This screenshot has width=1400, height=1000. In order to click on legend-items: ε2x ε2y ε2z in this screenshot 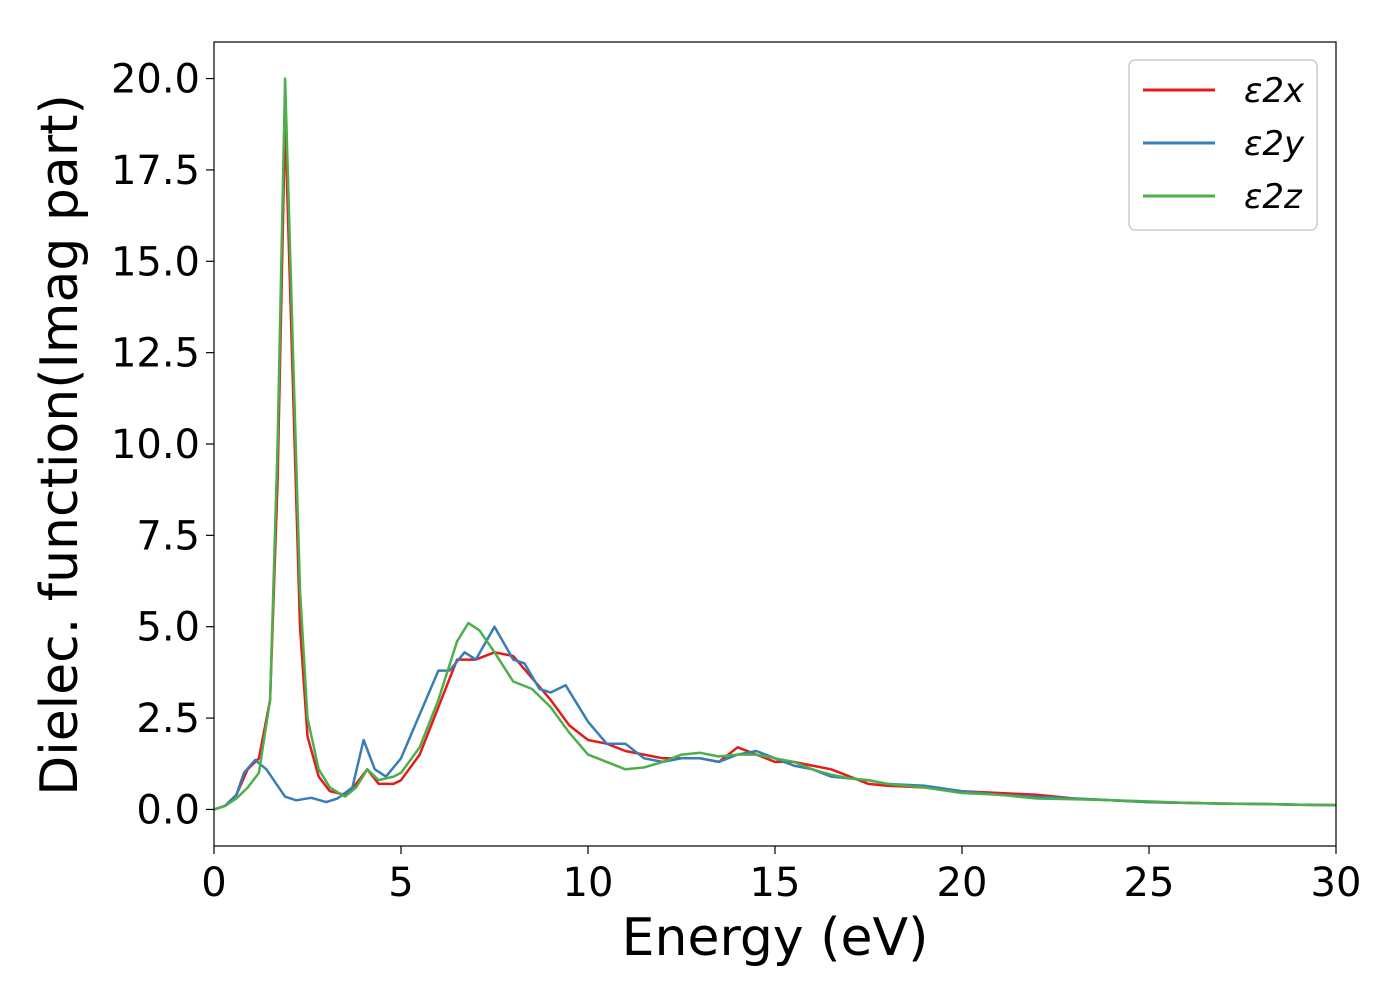, I will do `click(1224, 144)`.